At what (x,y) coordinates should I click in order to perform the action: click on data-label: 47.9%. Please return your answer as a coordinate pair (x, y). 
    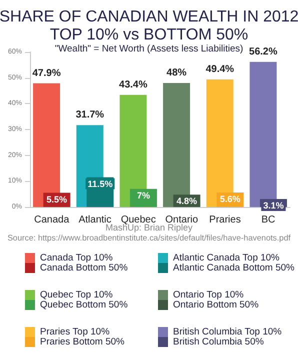
    Looking at the image, I should click on (46, 73).